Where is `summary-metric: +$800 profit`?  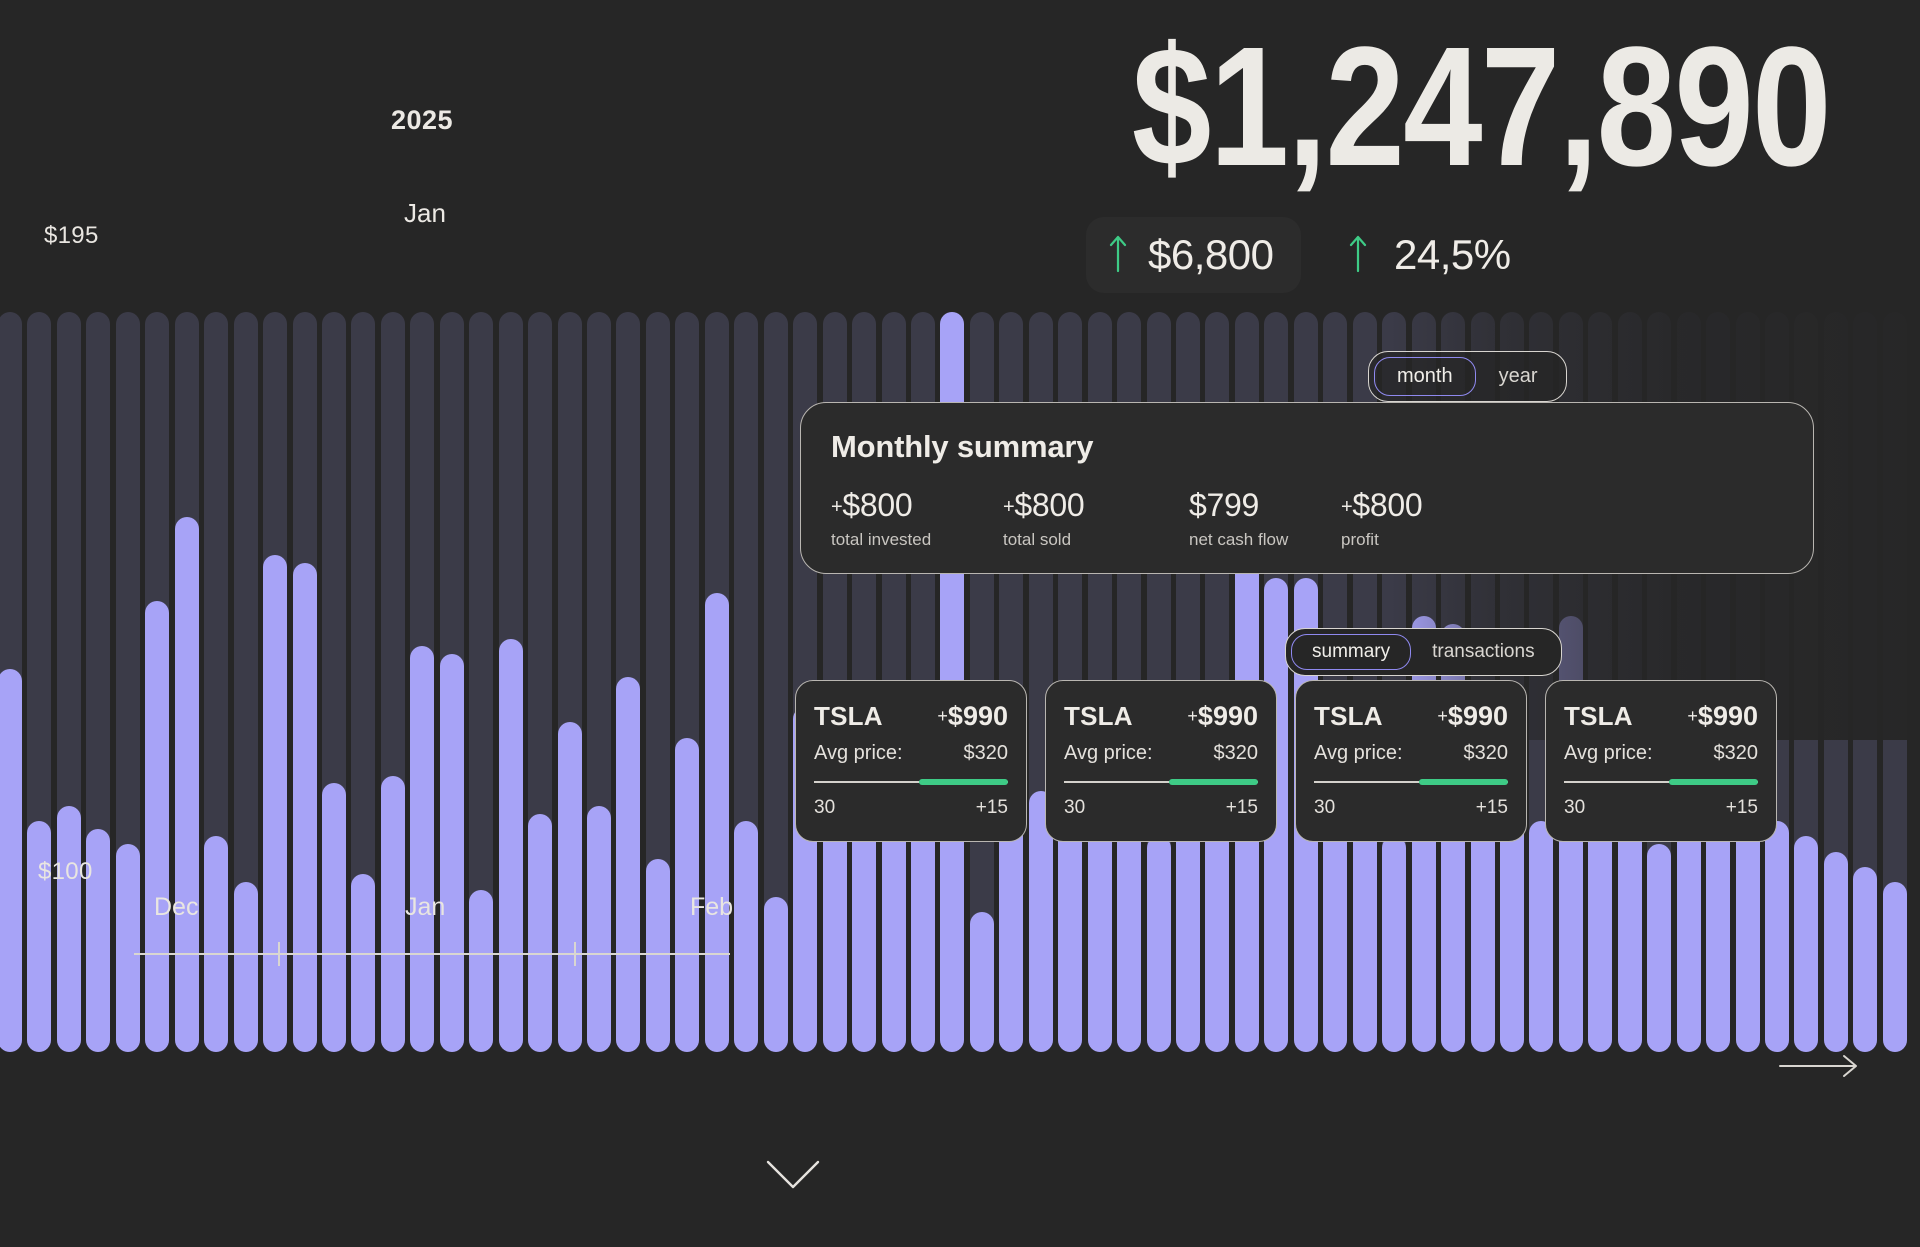 summary-metric: +$800 profit is located at coordinates (1382, 518).